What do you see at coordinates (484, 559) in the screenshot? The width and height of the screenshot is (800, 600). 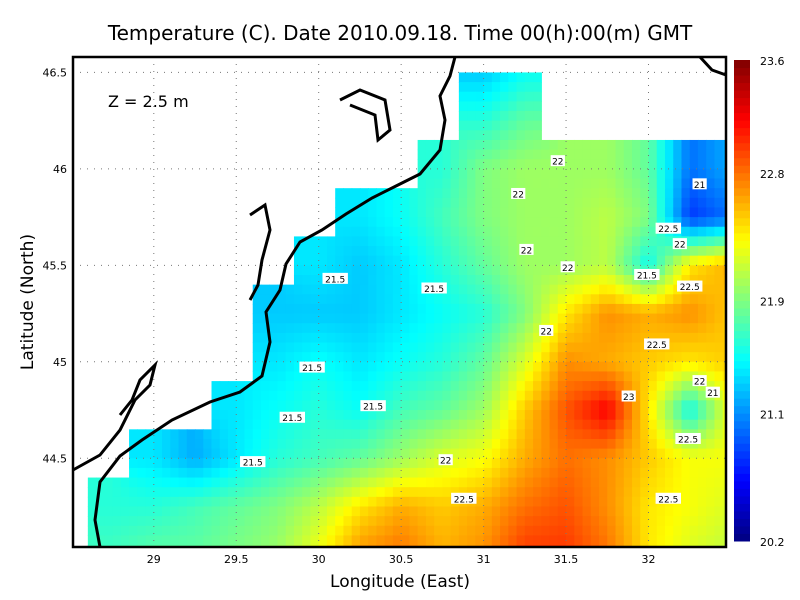 I see `x-tick-label: 31` at bounding box center [484, 559].